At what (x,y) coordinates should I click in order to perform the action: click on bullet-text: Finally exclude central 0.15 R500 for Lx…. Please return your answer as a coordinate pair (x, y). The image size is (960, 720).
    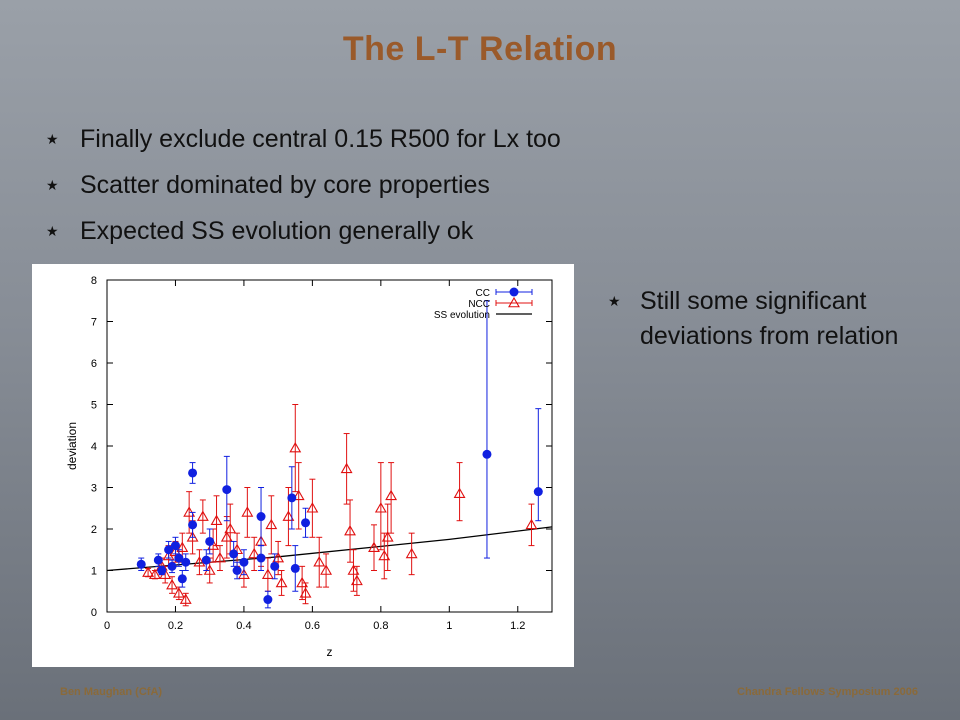
    Looking at the image, I should click on (320, 139).